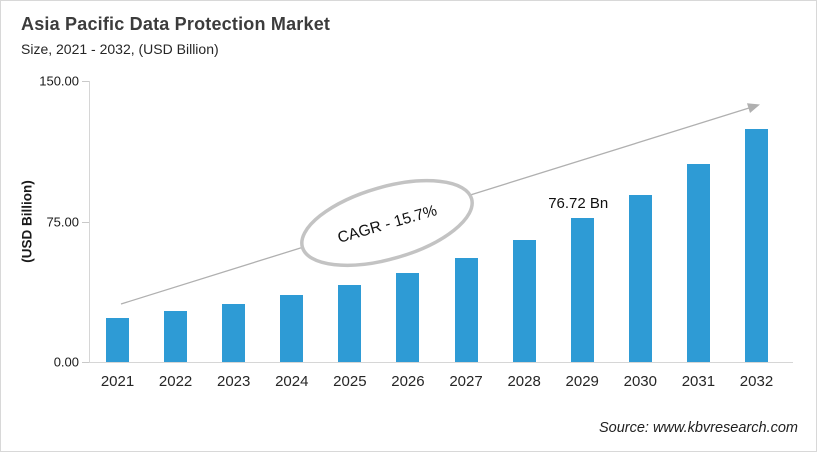 The width and height of the screenshot is (817, 452). Describe the element at coordinates (233, 381) in the screenshot. I see `x-tick-2023: 2023` at that location.